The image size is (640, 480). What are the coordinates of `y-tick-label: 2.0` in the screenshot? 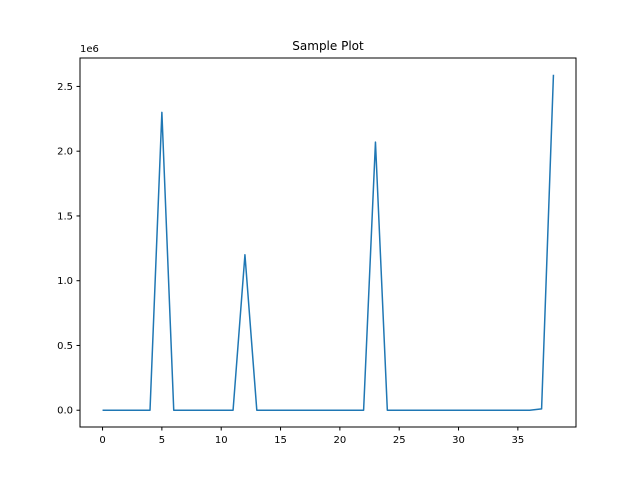 It's located at (65, 152).